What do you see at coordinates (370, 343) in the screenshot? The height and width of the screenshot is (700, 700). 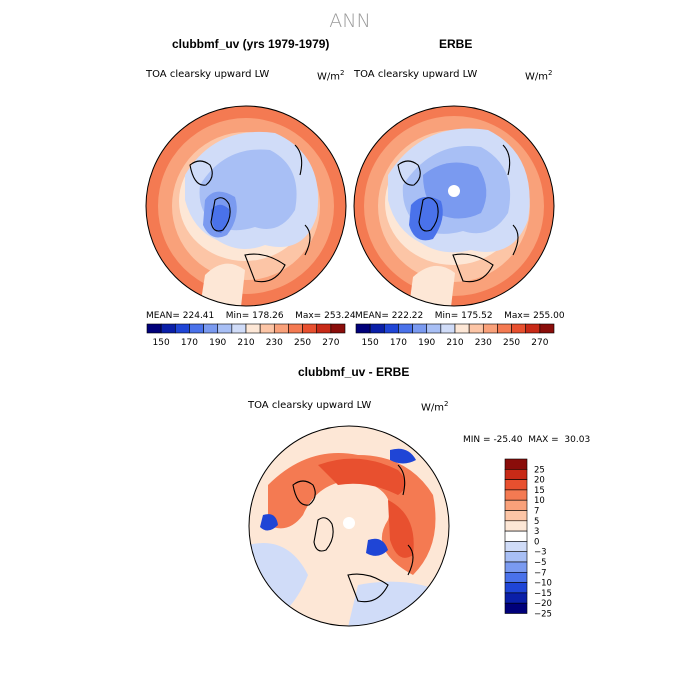 I see `panel2-colorbar-tick-label: 150` at bounding box center [370, 343].